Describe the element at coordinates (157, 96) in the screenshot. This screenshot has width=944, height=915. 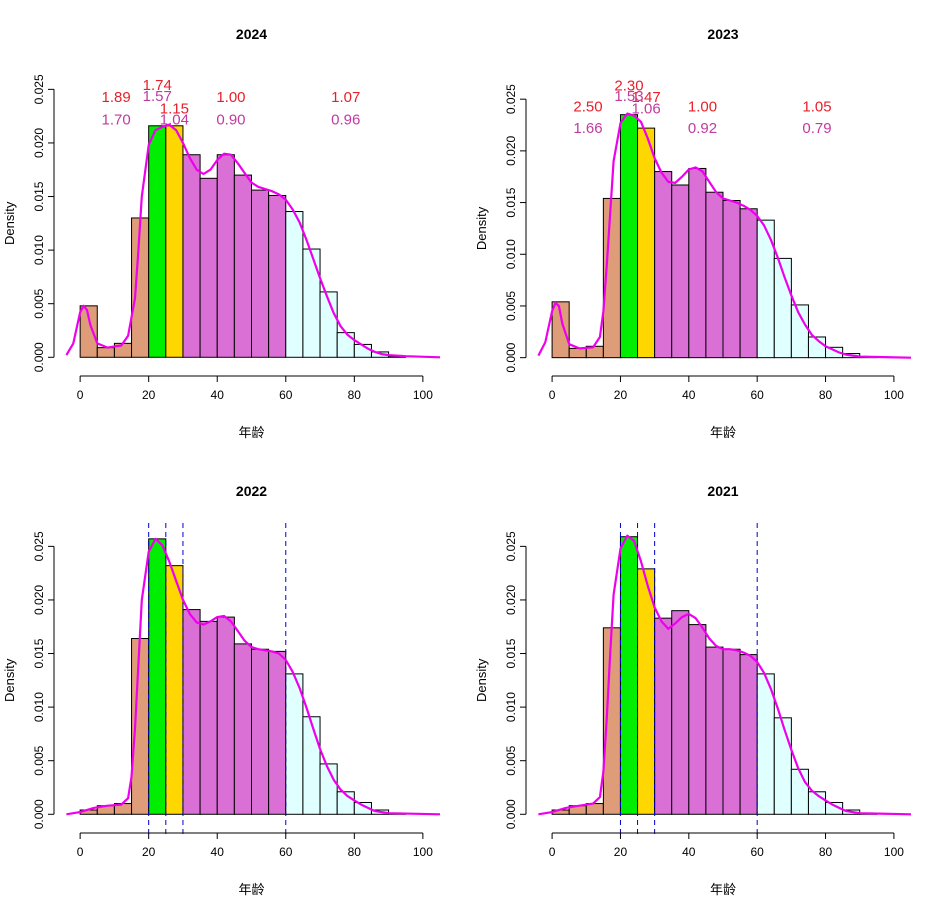
I see `ratio-label-magenta: 1.57` at that location.